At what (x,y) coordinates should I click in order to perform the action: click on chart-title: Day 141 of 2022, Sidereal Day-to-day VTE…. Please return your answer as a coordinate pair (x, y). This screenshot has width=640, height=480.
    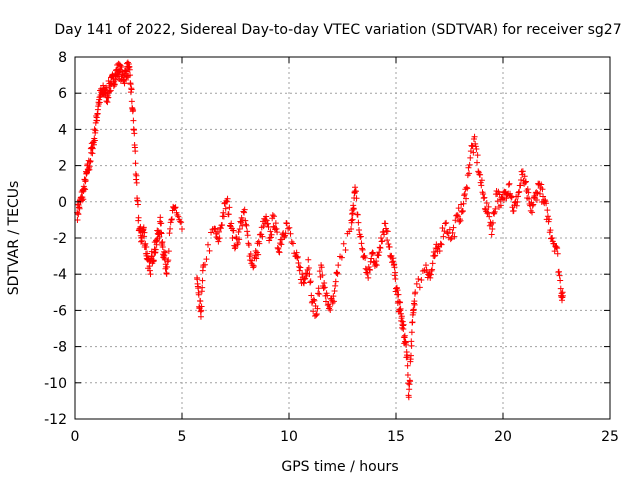
    Looking at the image, I should click on (337, 30).